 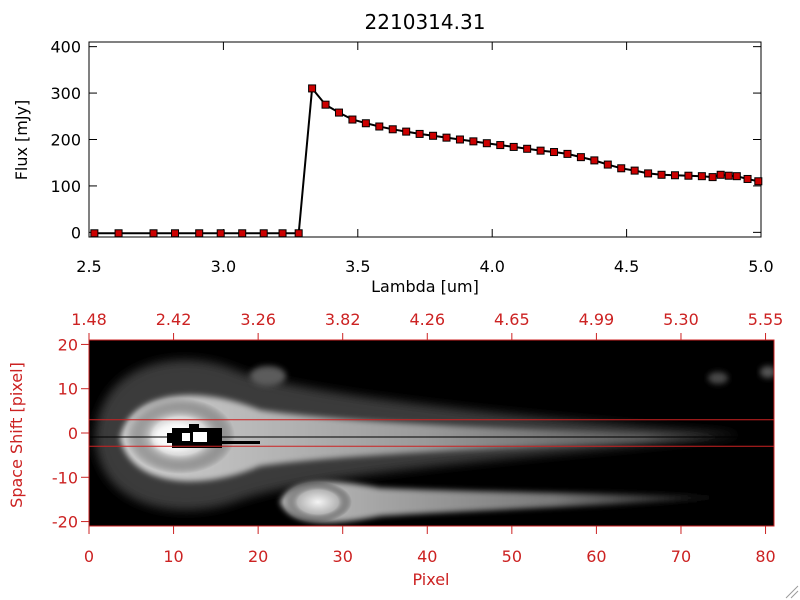 I want to click on top-tick-label: 4.99, so click(x=597, y=319).